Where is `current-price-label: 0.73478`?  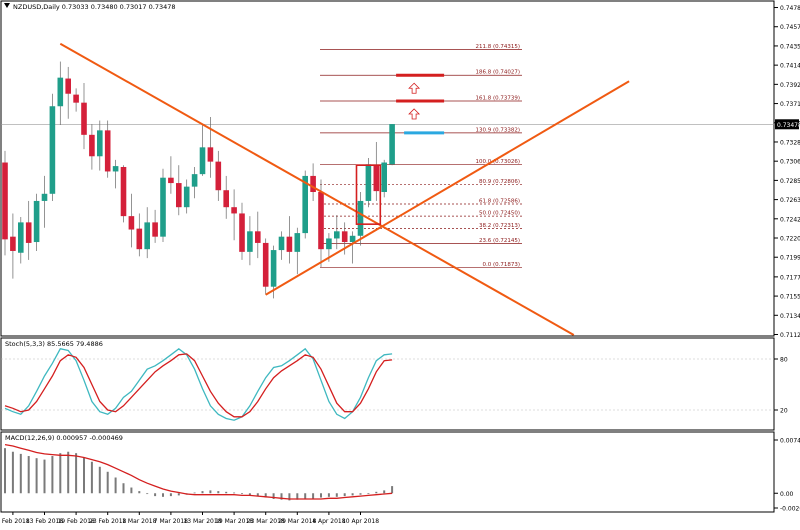
current-price-label: 0.73478 is located at coordinates (788, 125).